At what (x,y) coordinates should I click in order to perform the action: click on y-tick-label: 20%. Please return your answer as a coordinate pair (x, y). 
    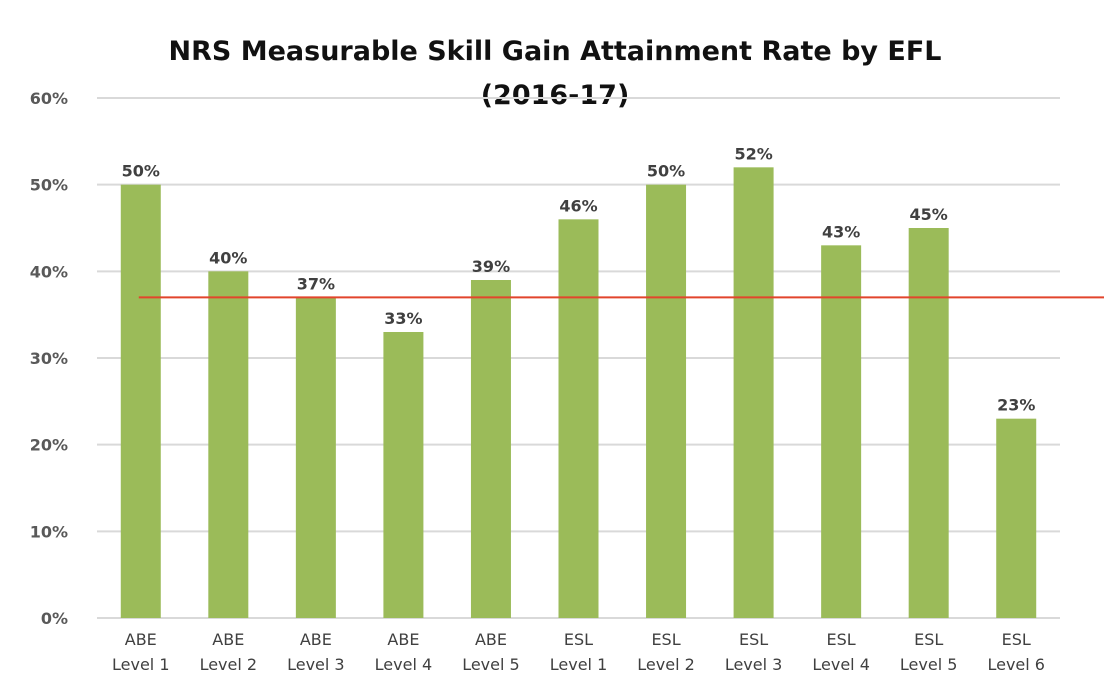
    Looking at the image, I should click on (49, 445).